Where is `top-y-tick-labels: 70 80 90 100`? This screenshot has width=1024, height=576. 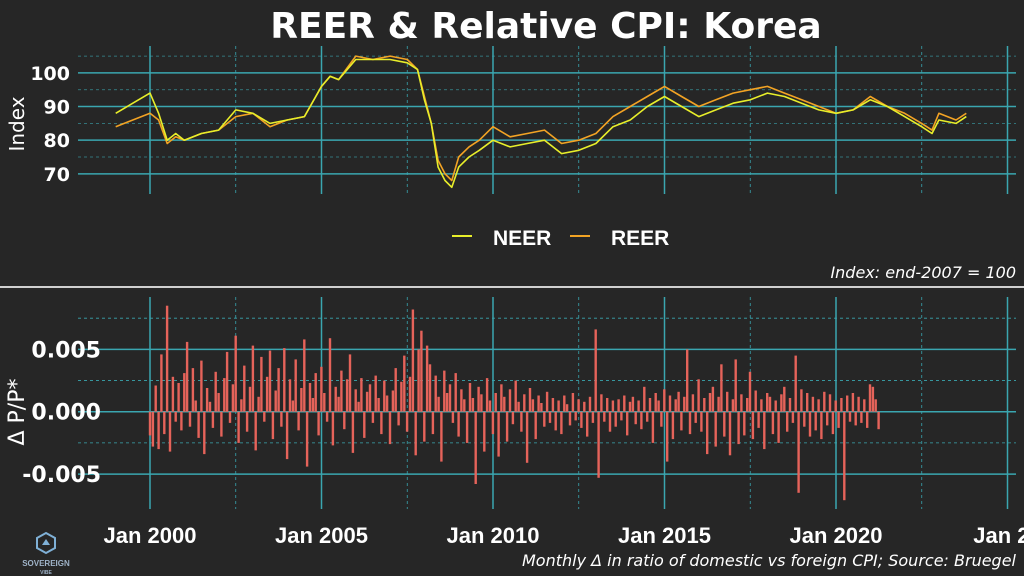 top-y-tick-labels: 70 80 90 100 is located at coordinates (50, 124).